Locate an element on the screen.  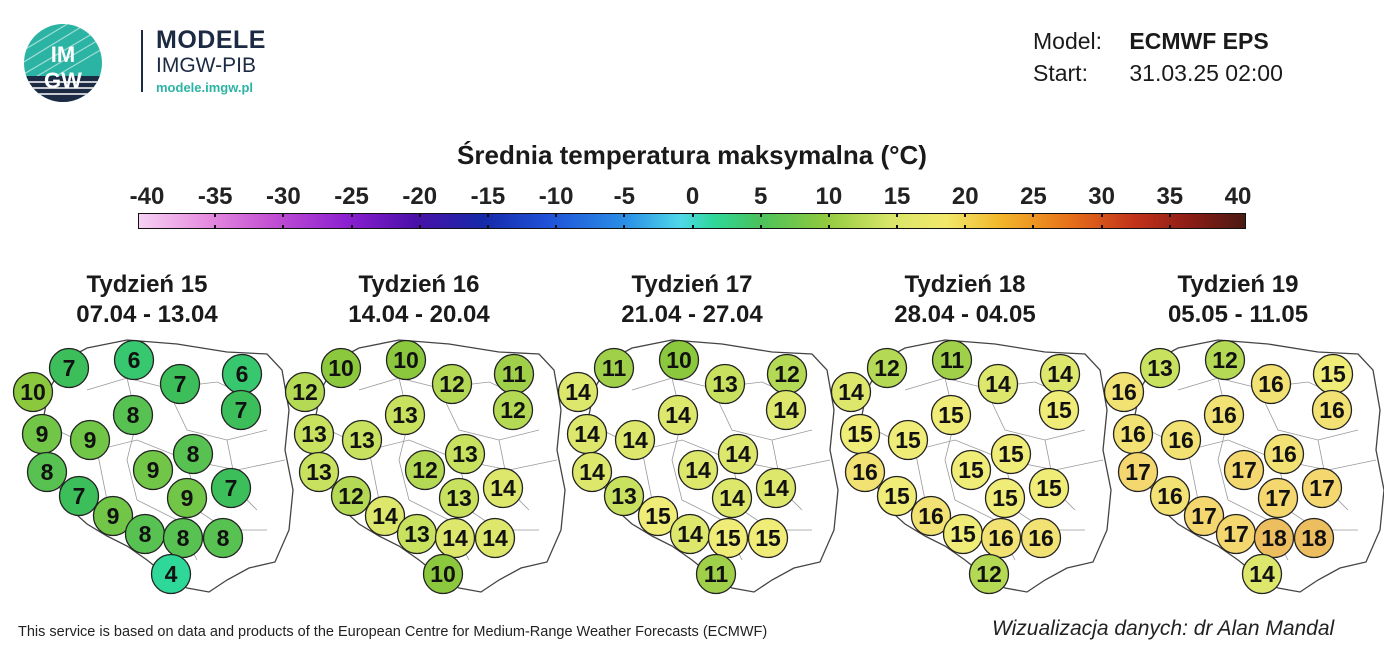
logo-divider is located at coordinates (142, 61).